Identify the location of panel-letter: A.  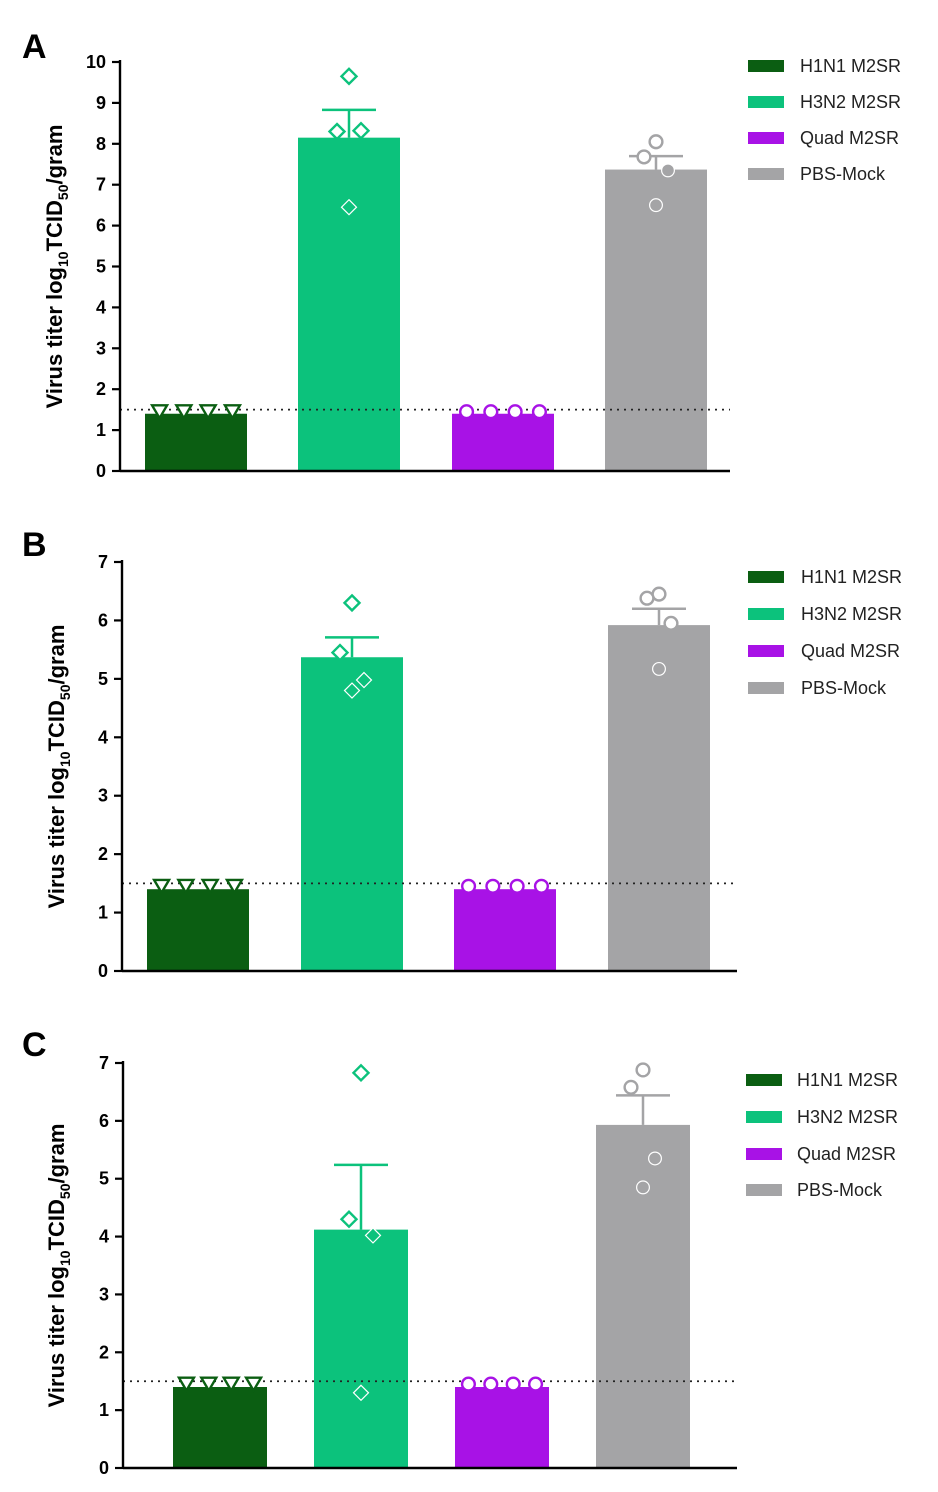
(34, 47).